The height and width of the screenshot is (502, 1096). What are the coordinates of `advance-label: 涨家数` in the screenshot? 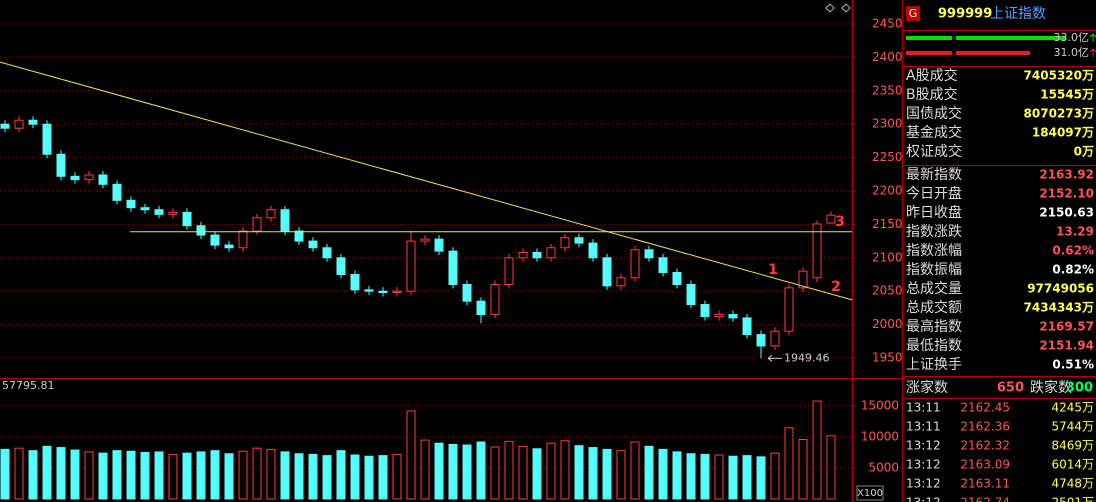 It's located at (927, 387).